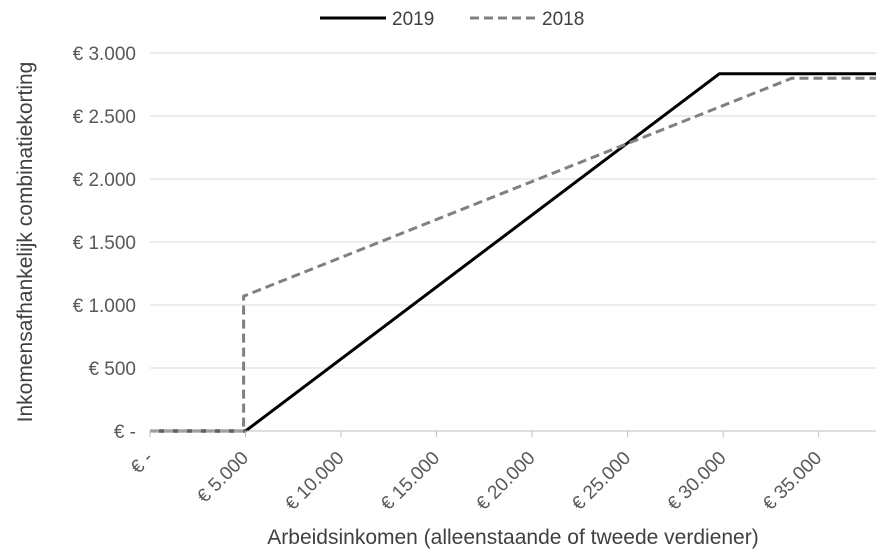 This screenshot has height=551, width=876. What do you see at coordinates (601, 481) in the screenshot?
I see `x-tick-label: € 25.000` at bounding box center [601, 481].